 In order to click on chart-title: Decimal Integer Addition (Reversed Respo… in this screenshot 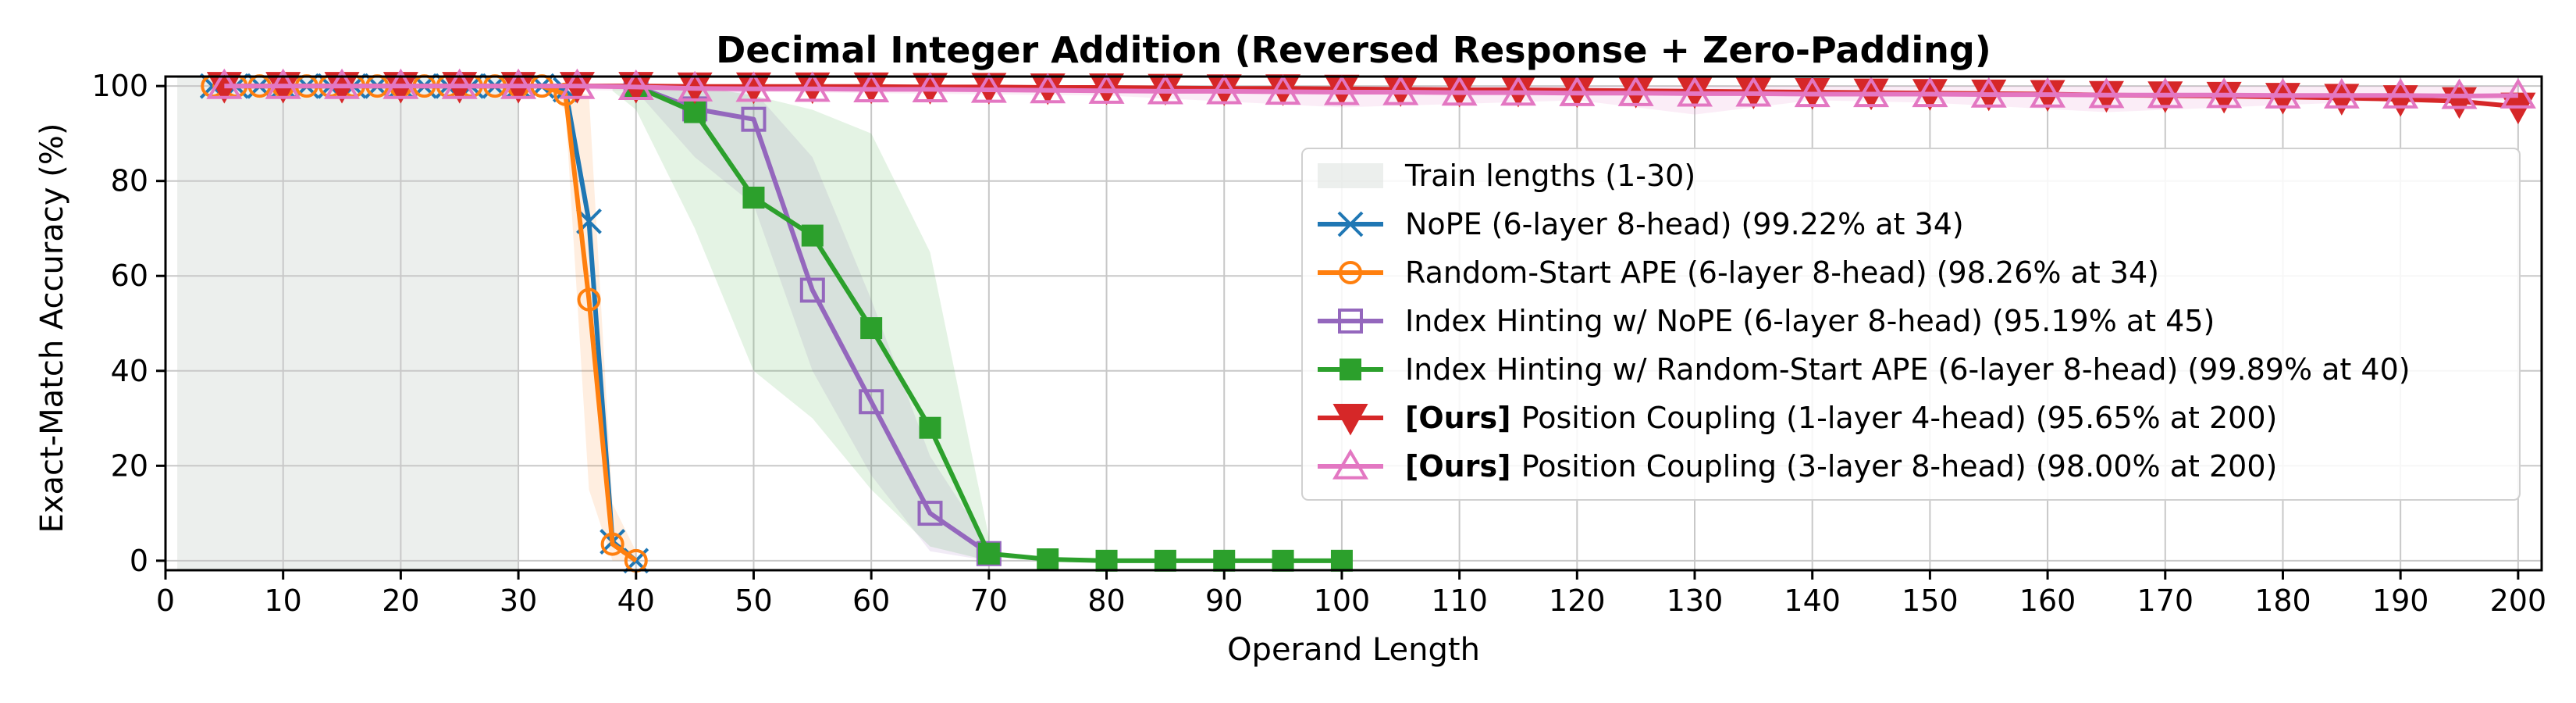, I will do `click(1353, 50)`.